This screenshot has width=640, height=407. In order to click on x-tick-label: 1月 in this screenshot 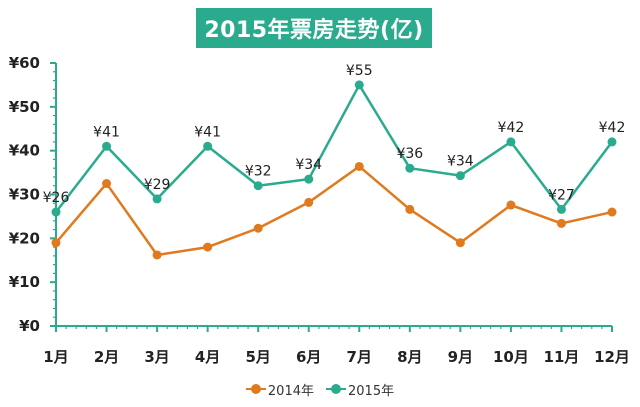, I will do `click(55, 357)`.